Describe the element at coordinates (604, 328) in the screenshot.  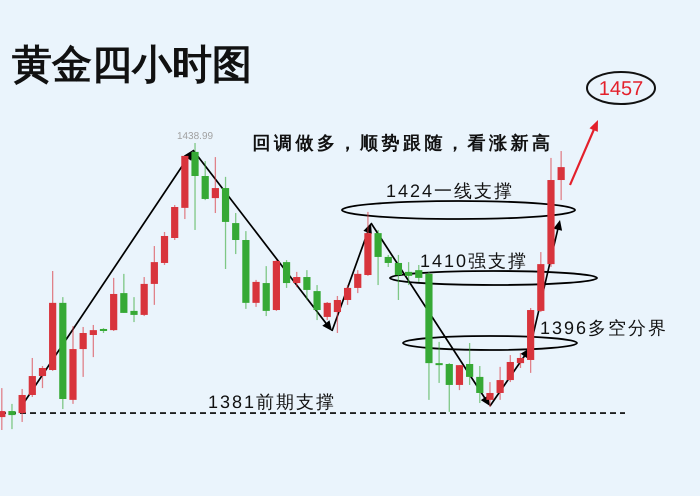
I see `annotation: 1396多空分界` at that location.